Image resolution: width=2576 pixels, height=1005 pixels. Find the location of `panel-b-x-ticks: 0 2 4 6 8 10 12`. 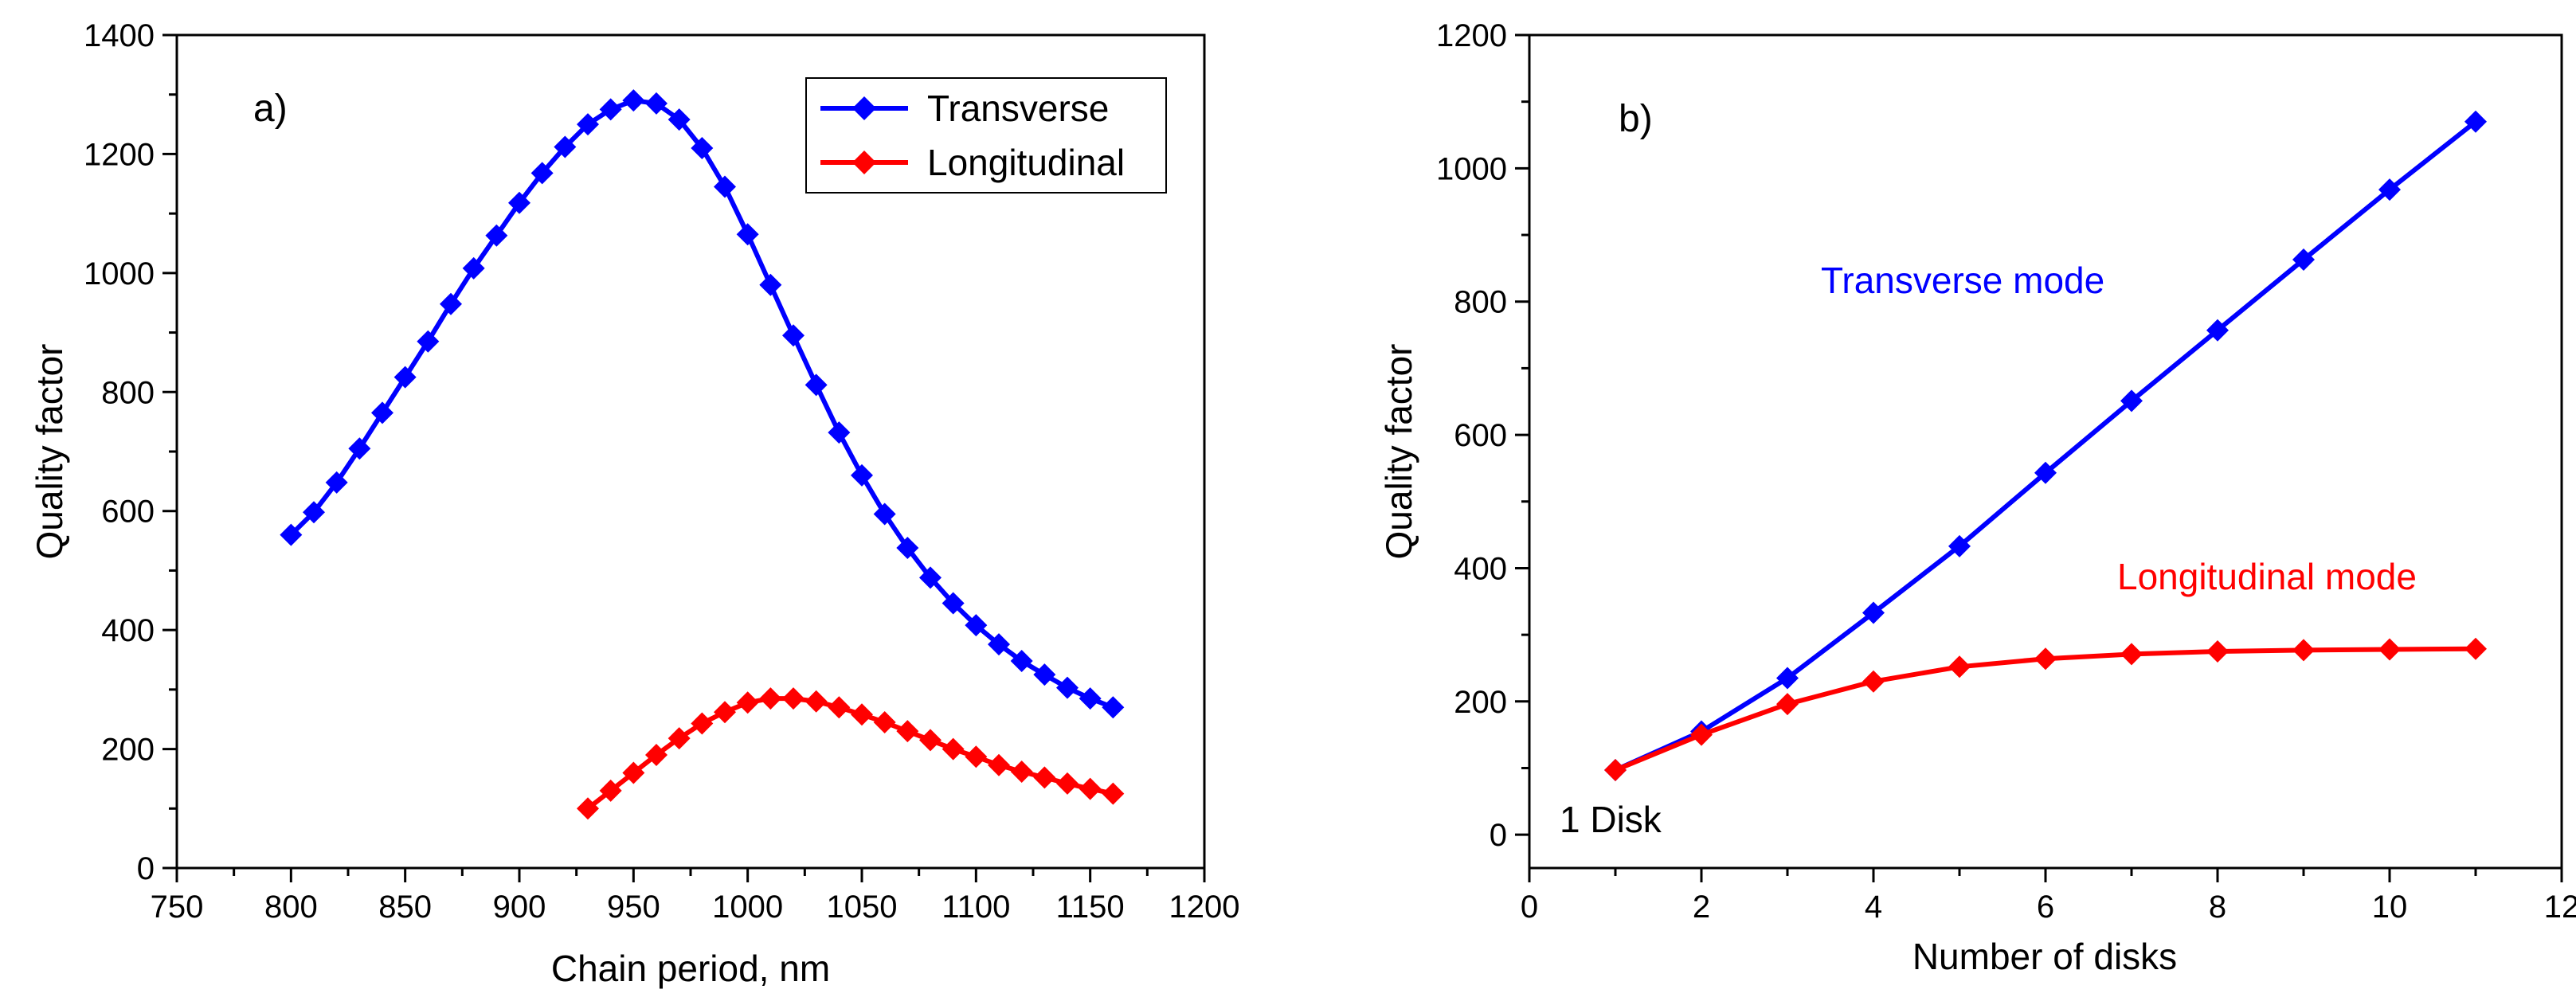

panel-b-x-ticks: 0 2 4 6 8 10 12 is located at coordinates (2048, 896).